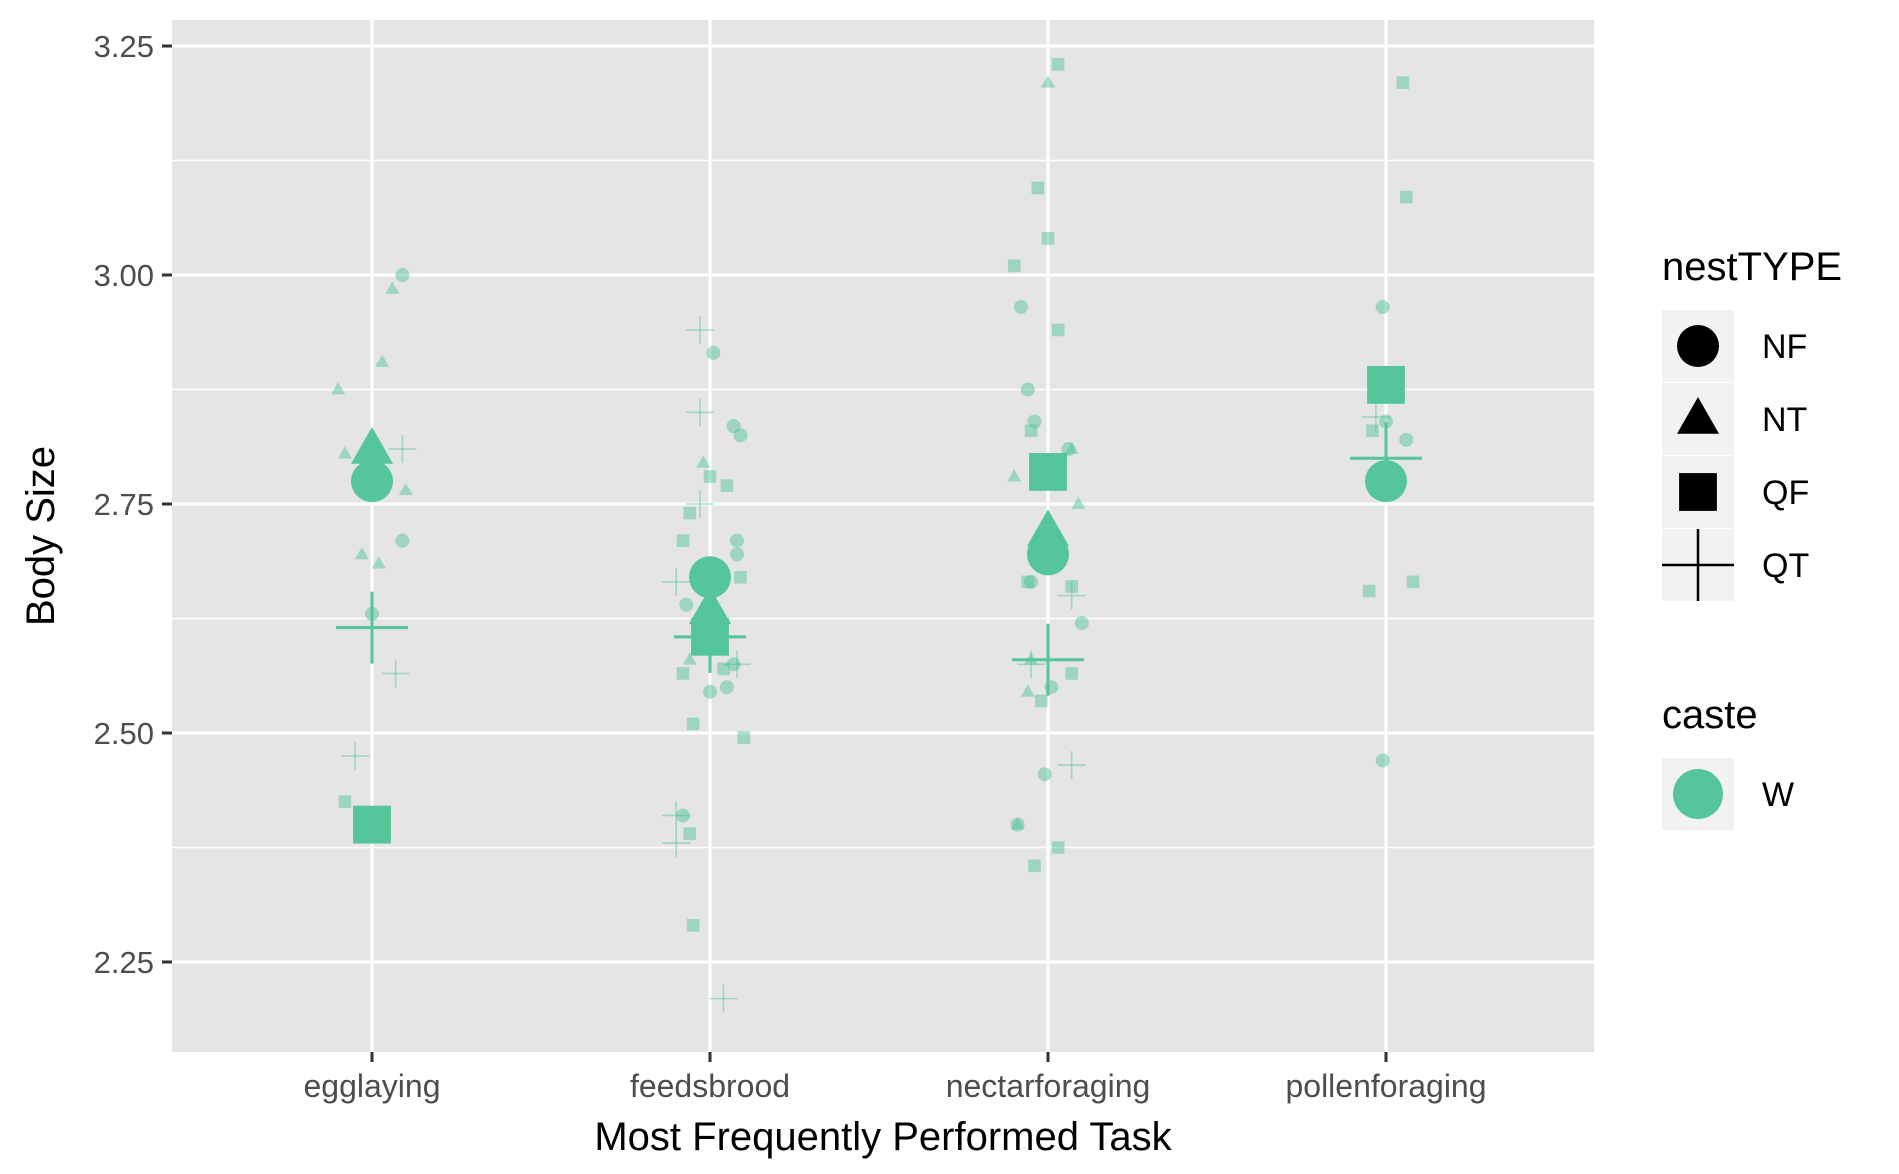  I want to click on legend-cross-icon, so click(1698, 565).